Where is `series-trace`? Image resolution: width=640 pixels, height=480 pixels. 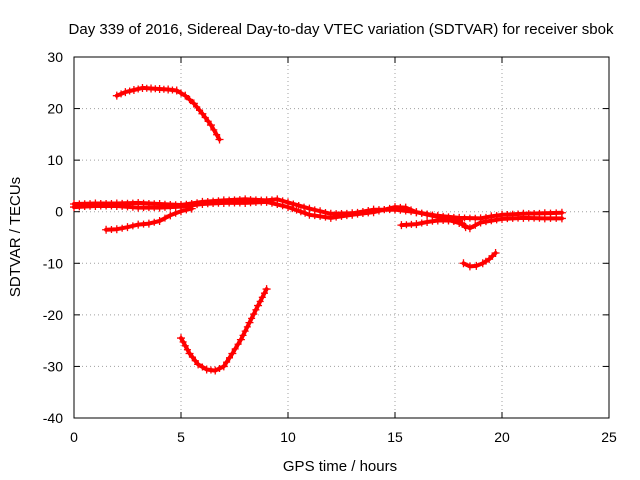 series-trace is located at coordinates (224, 330).